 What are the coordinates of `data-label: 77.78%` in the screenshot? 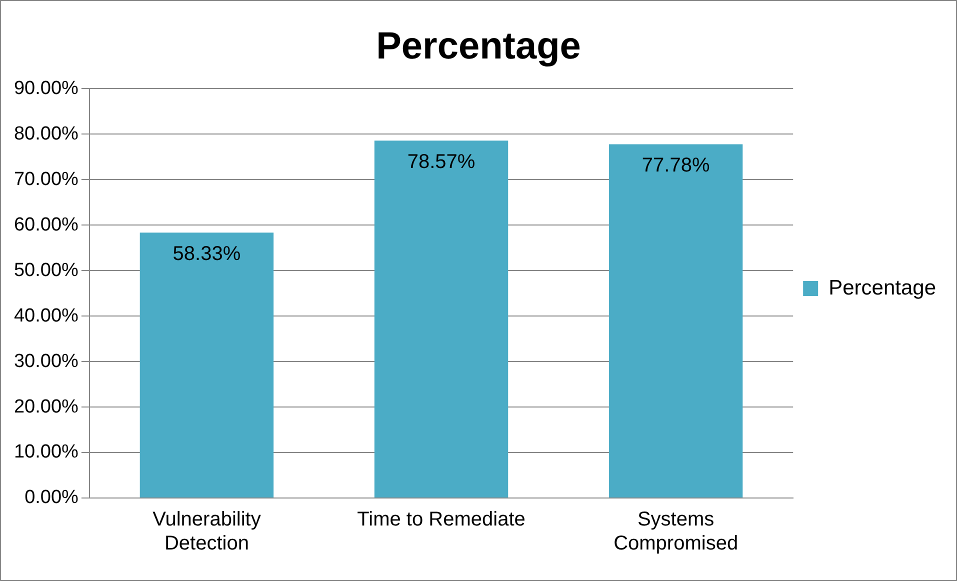 It's located at (676, 165).